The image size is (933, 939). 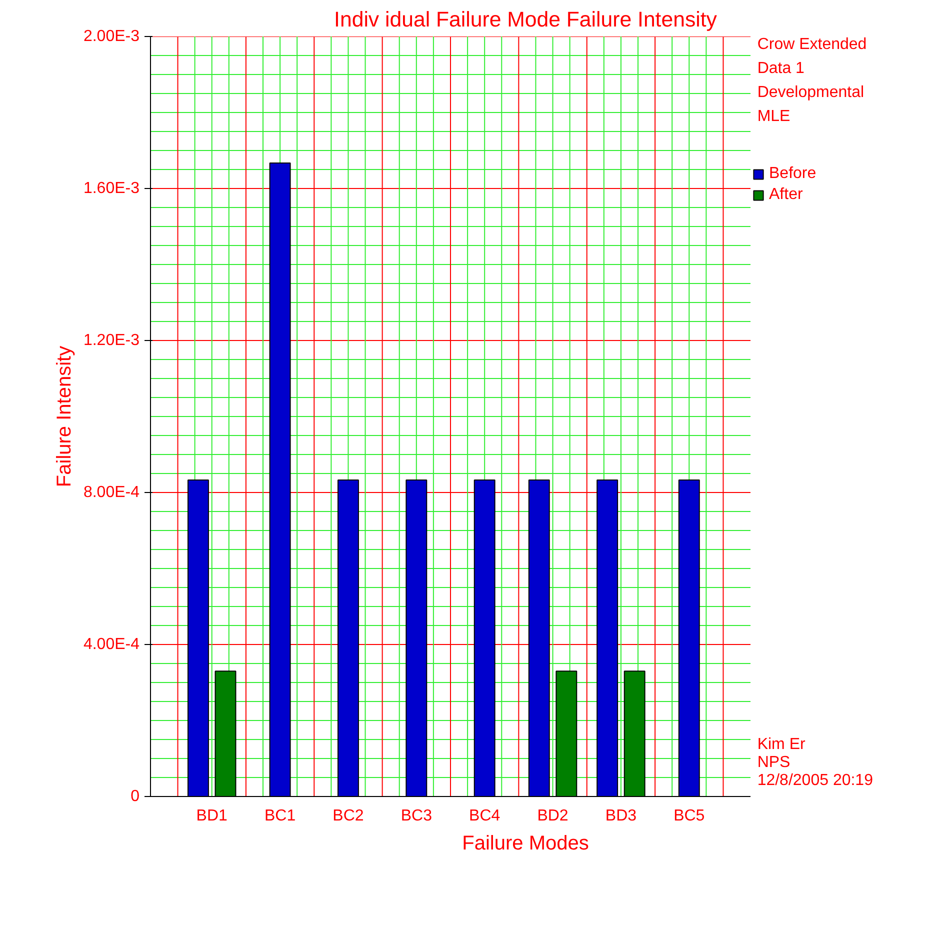 What do you see at coordinates (773, 762) in the screenshot?
I see `text: NPS` at bounding box center [773, 762].